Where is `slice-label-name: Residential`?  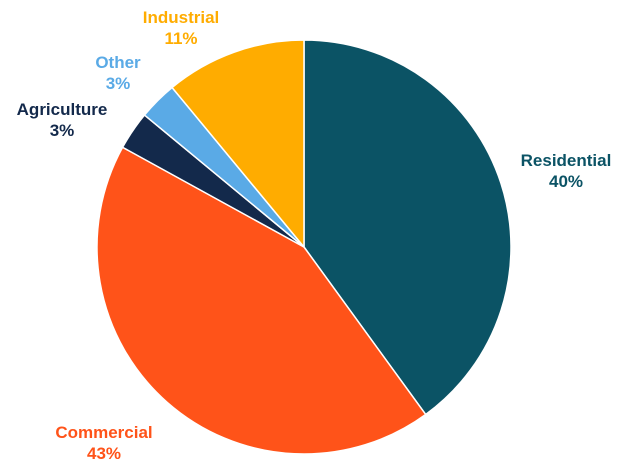 slice-label-name: Residential is located at coordinates (566, 160).